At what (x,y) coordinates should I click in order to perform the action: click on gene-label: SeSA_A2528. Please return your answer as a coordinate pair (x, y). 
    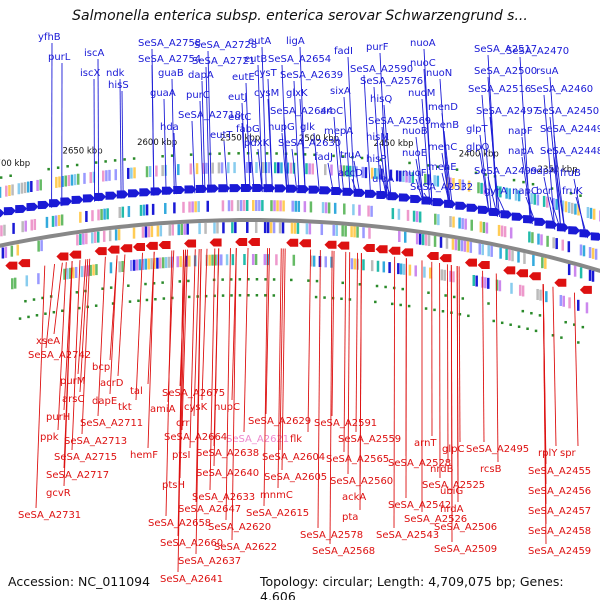
    Looking at the image, I should click on (419, 463).